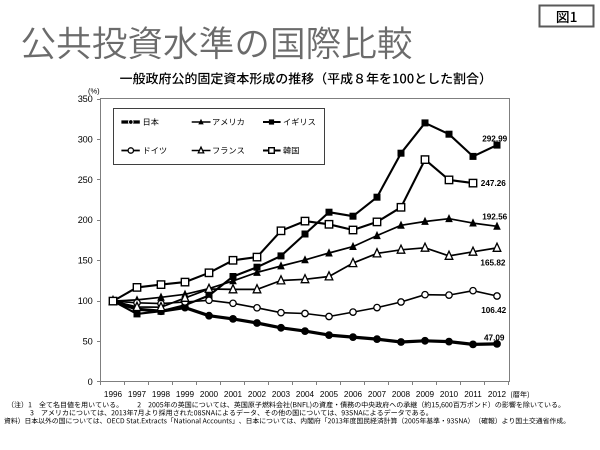 The width and height of the screenshot is (600, 450). I want to click on svg-text: 1997, so click(137, 394).